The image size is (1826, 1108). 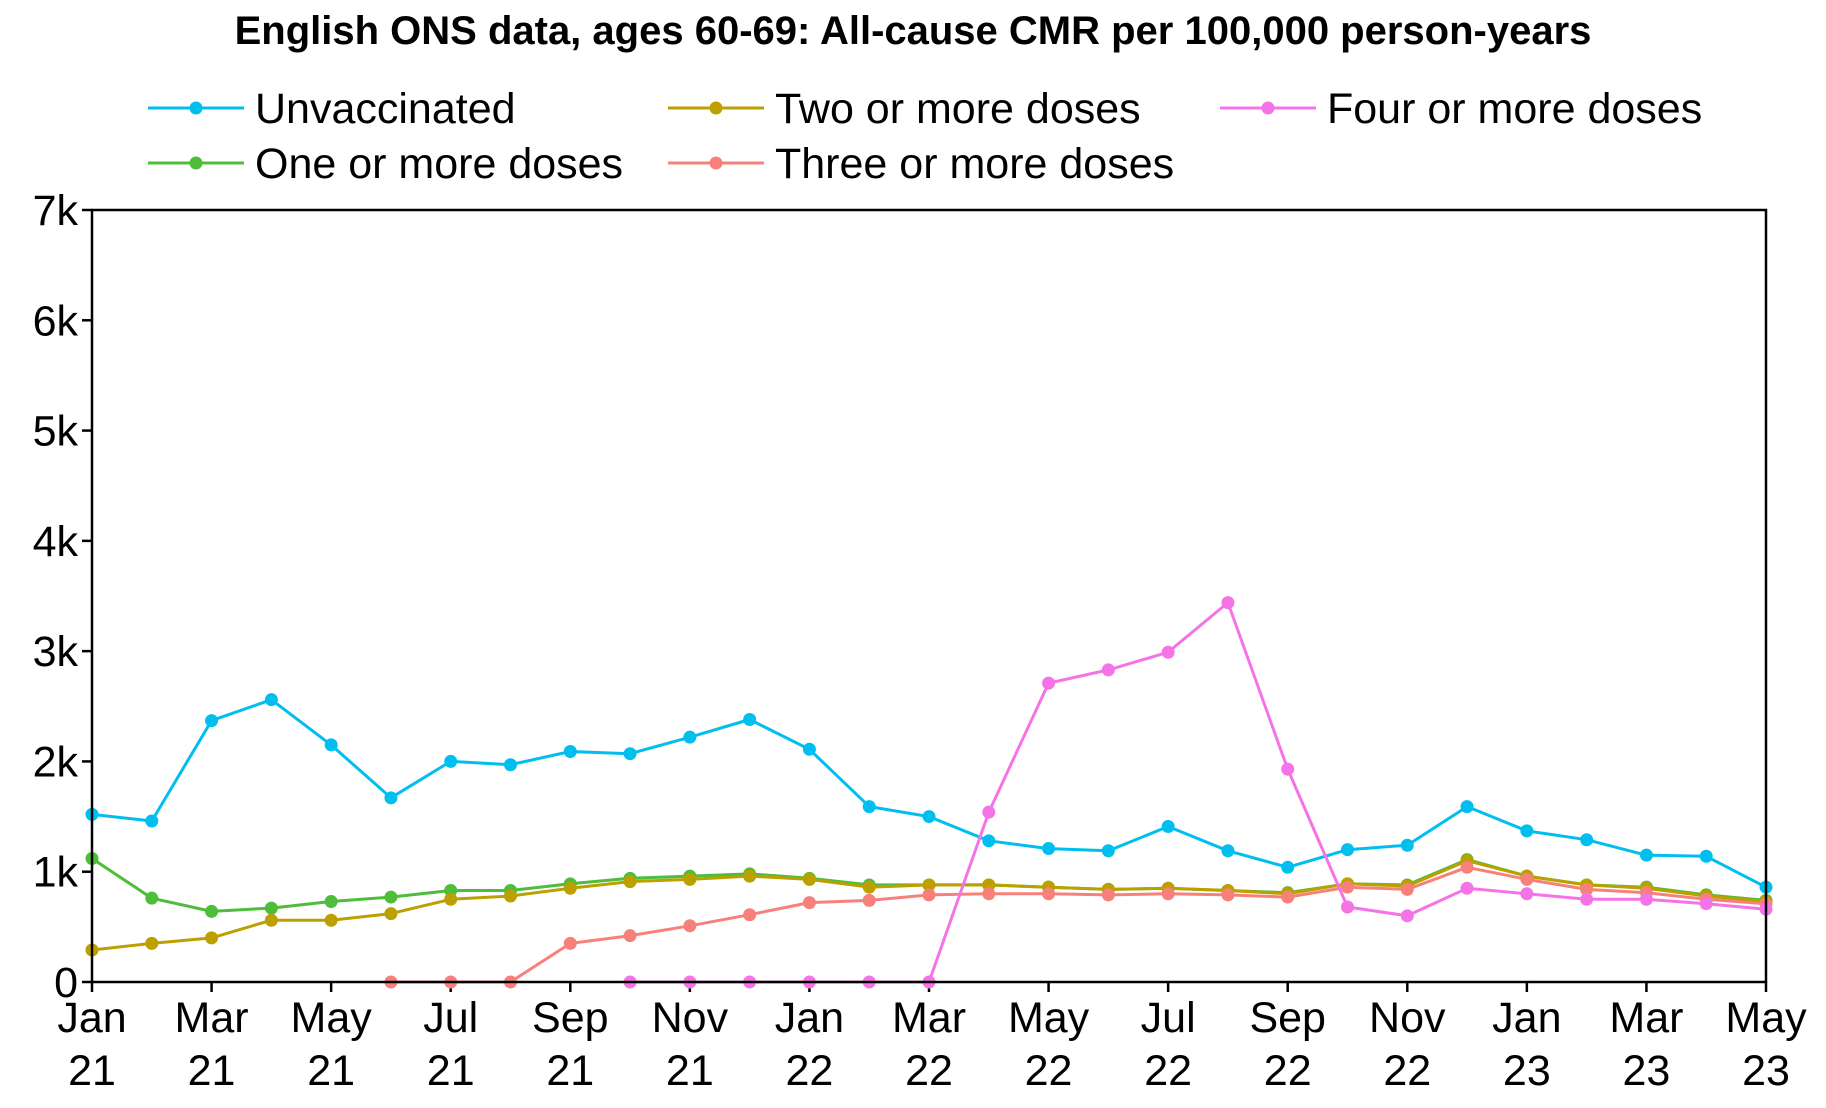 I want to click on series-three-or-more-doses, so click(x=1078, y=924).